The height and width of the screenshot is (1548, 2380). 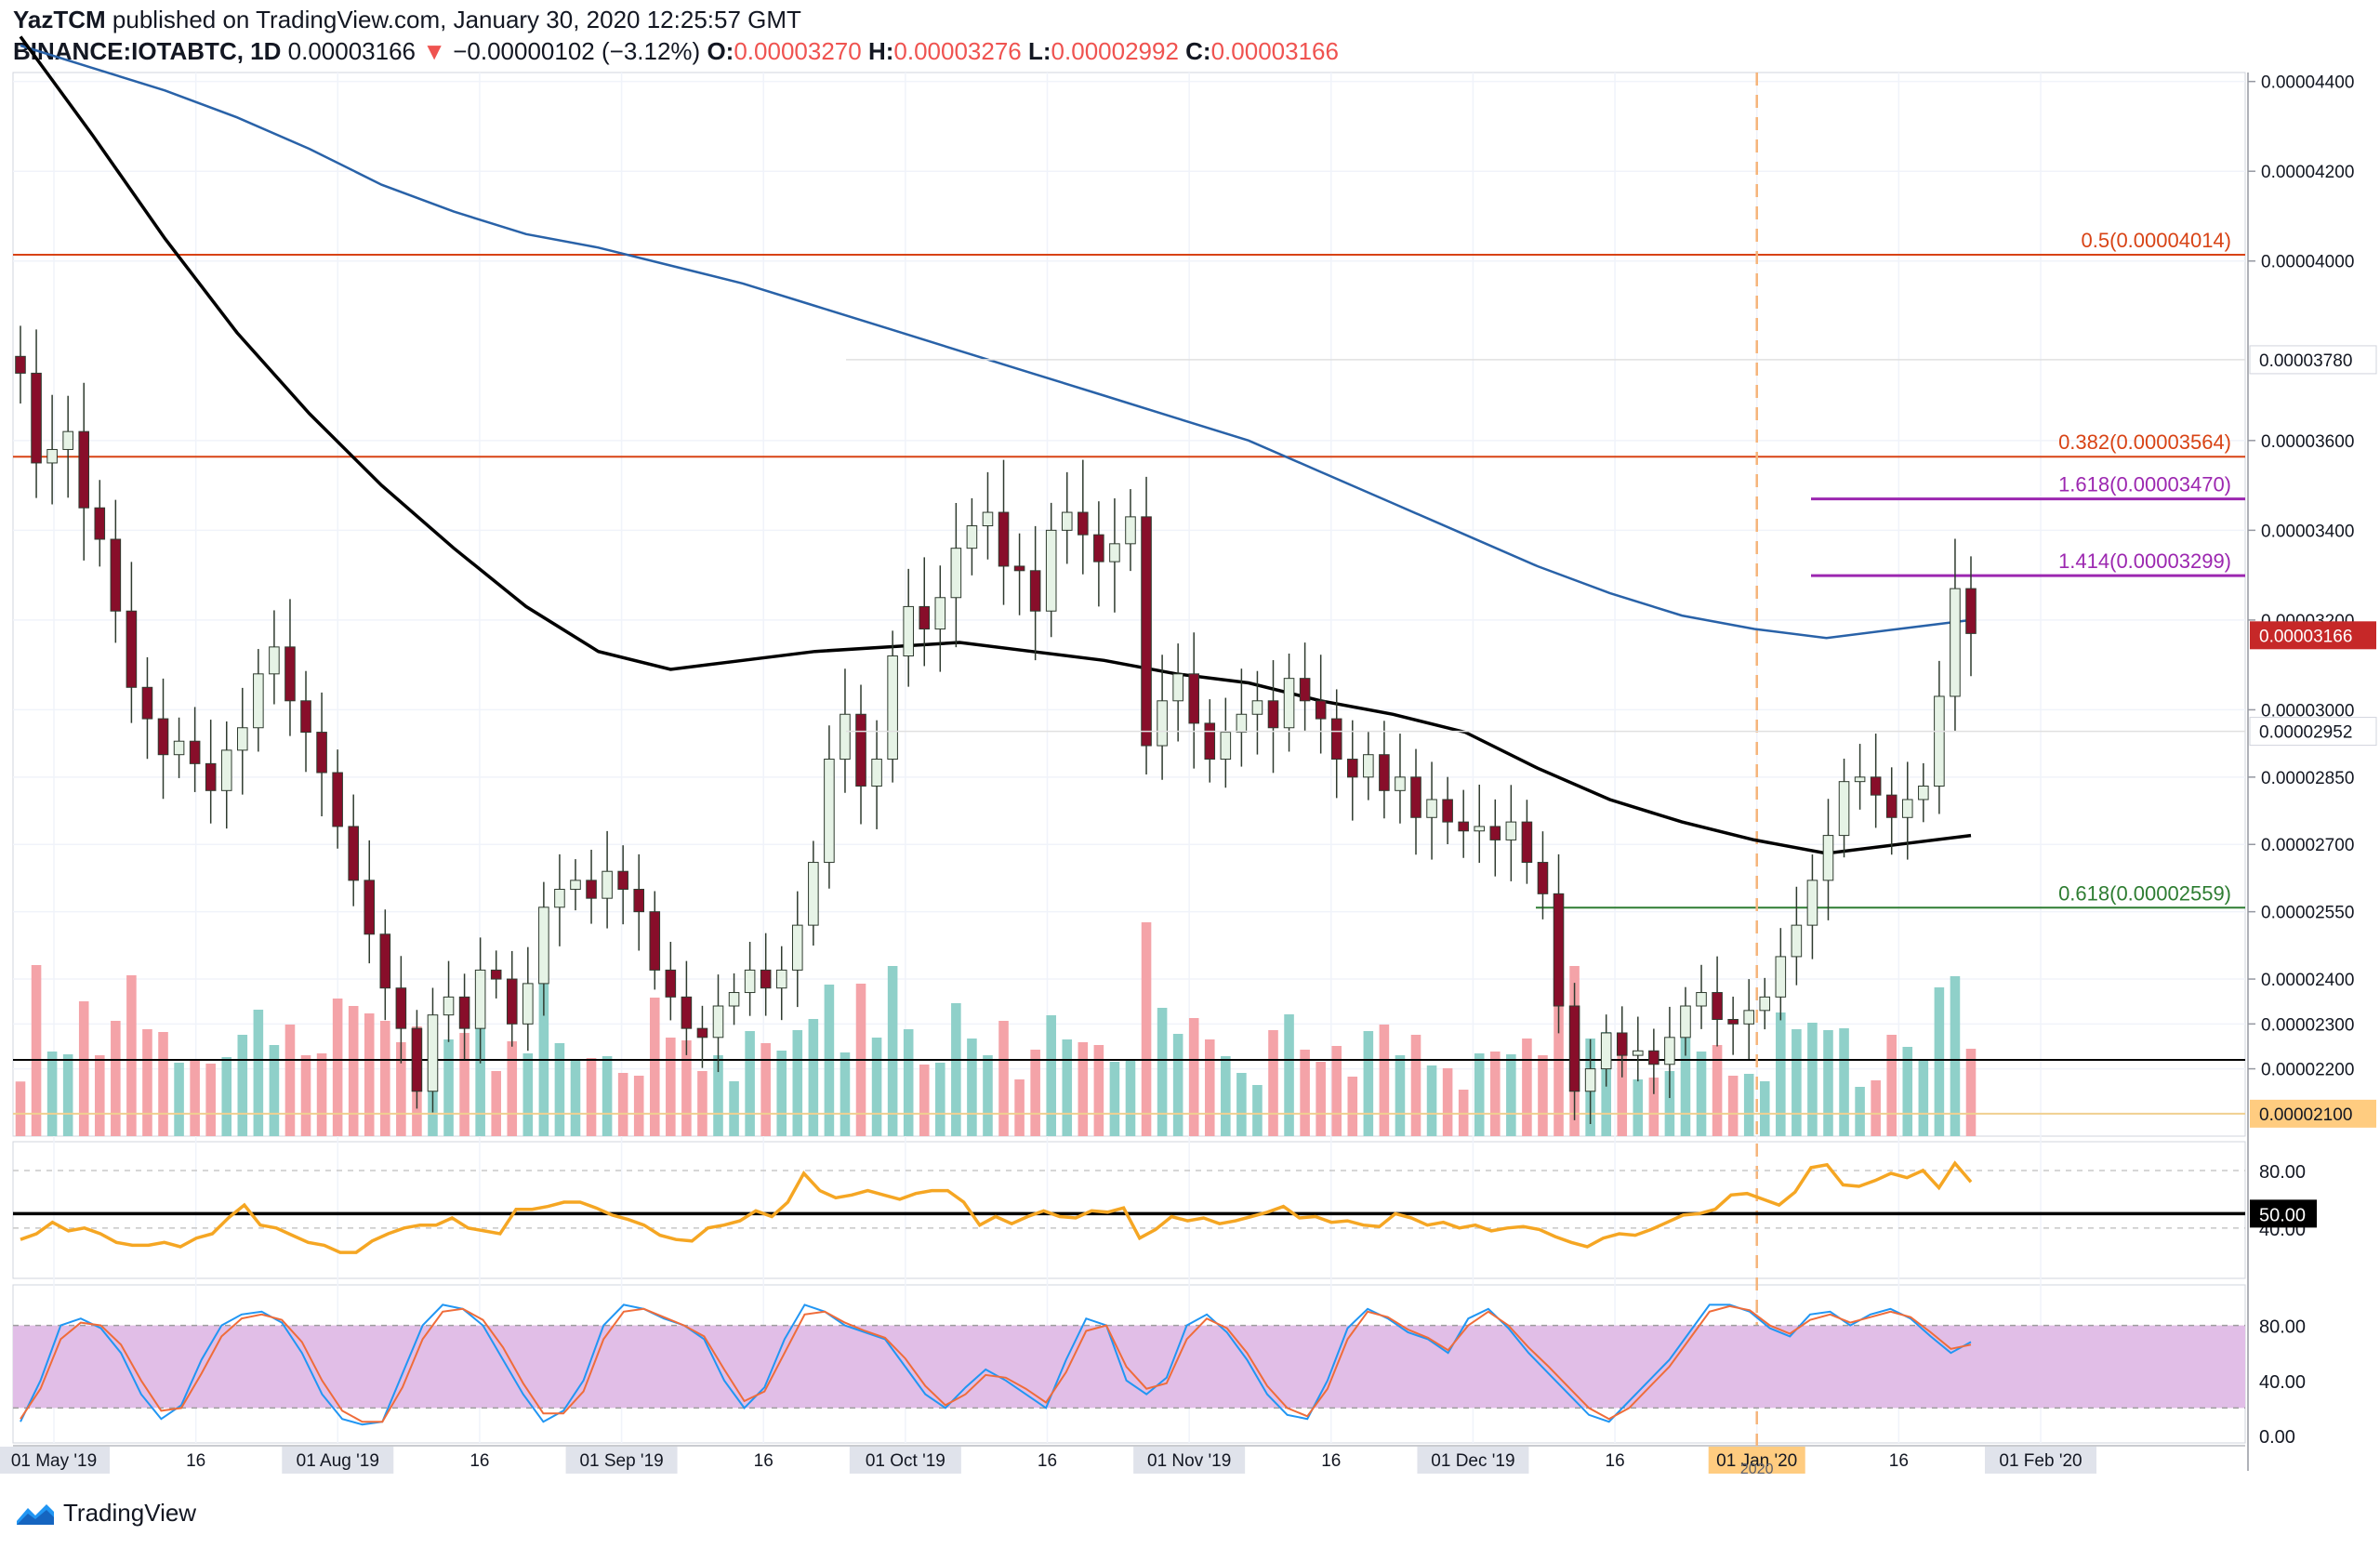 I want to click on fib-level-label: 0.382(0.00003564), so click(x=2144, y=442).